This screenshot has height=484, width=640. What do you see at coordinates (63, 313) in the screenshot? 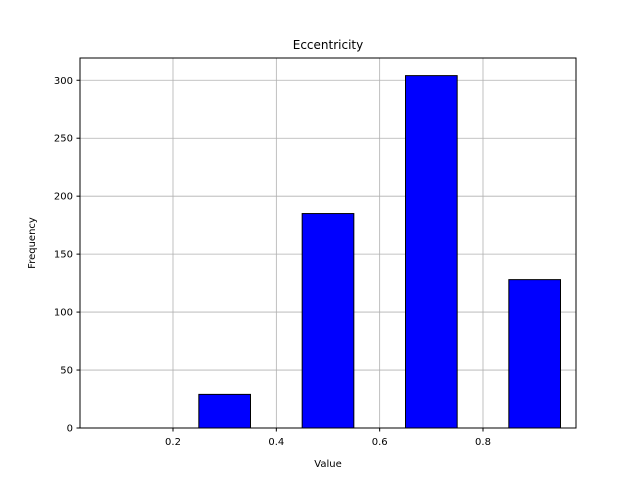
I see `y-tick-label-2: 100` at bounding box center [63, 313].